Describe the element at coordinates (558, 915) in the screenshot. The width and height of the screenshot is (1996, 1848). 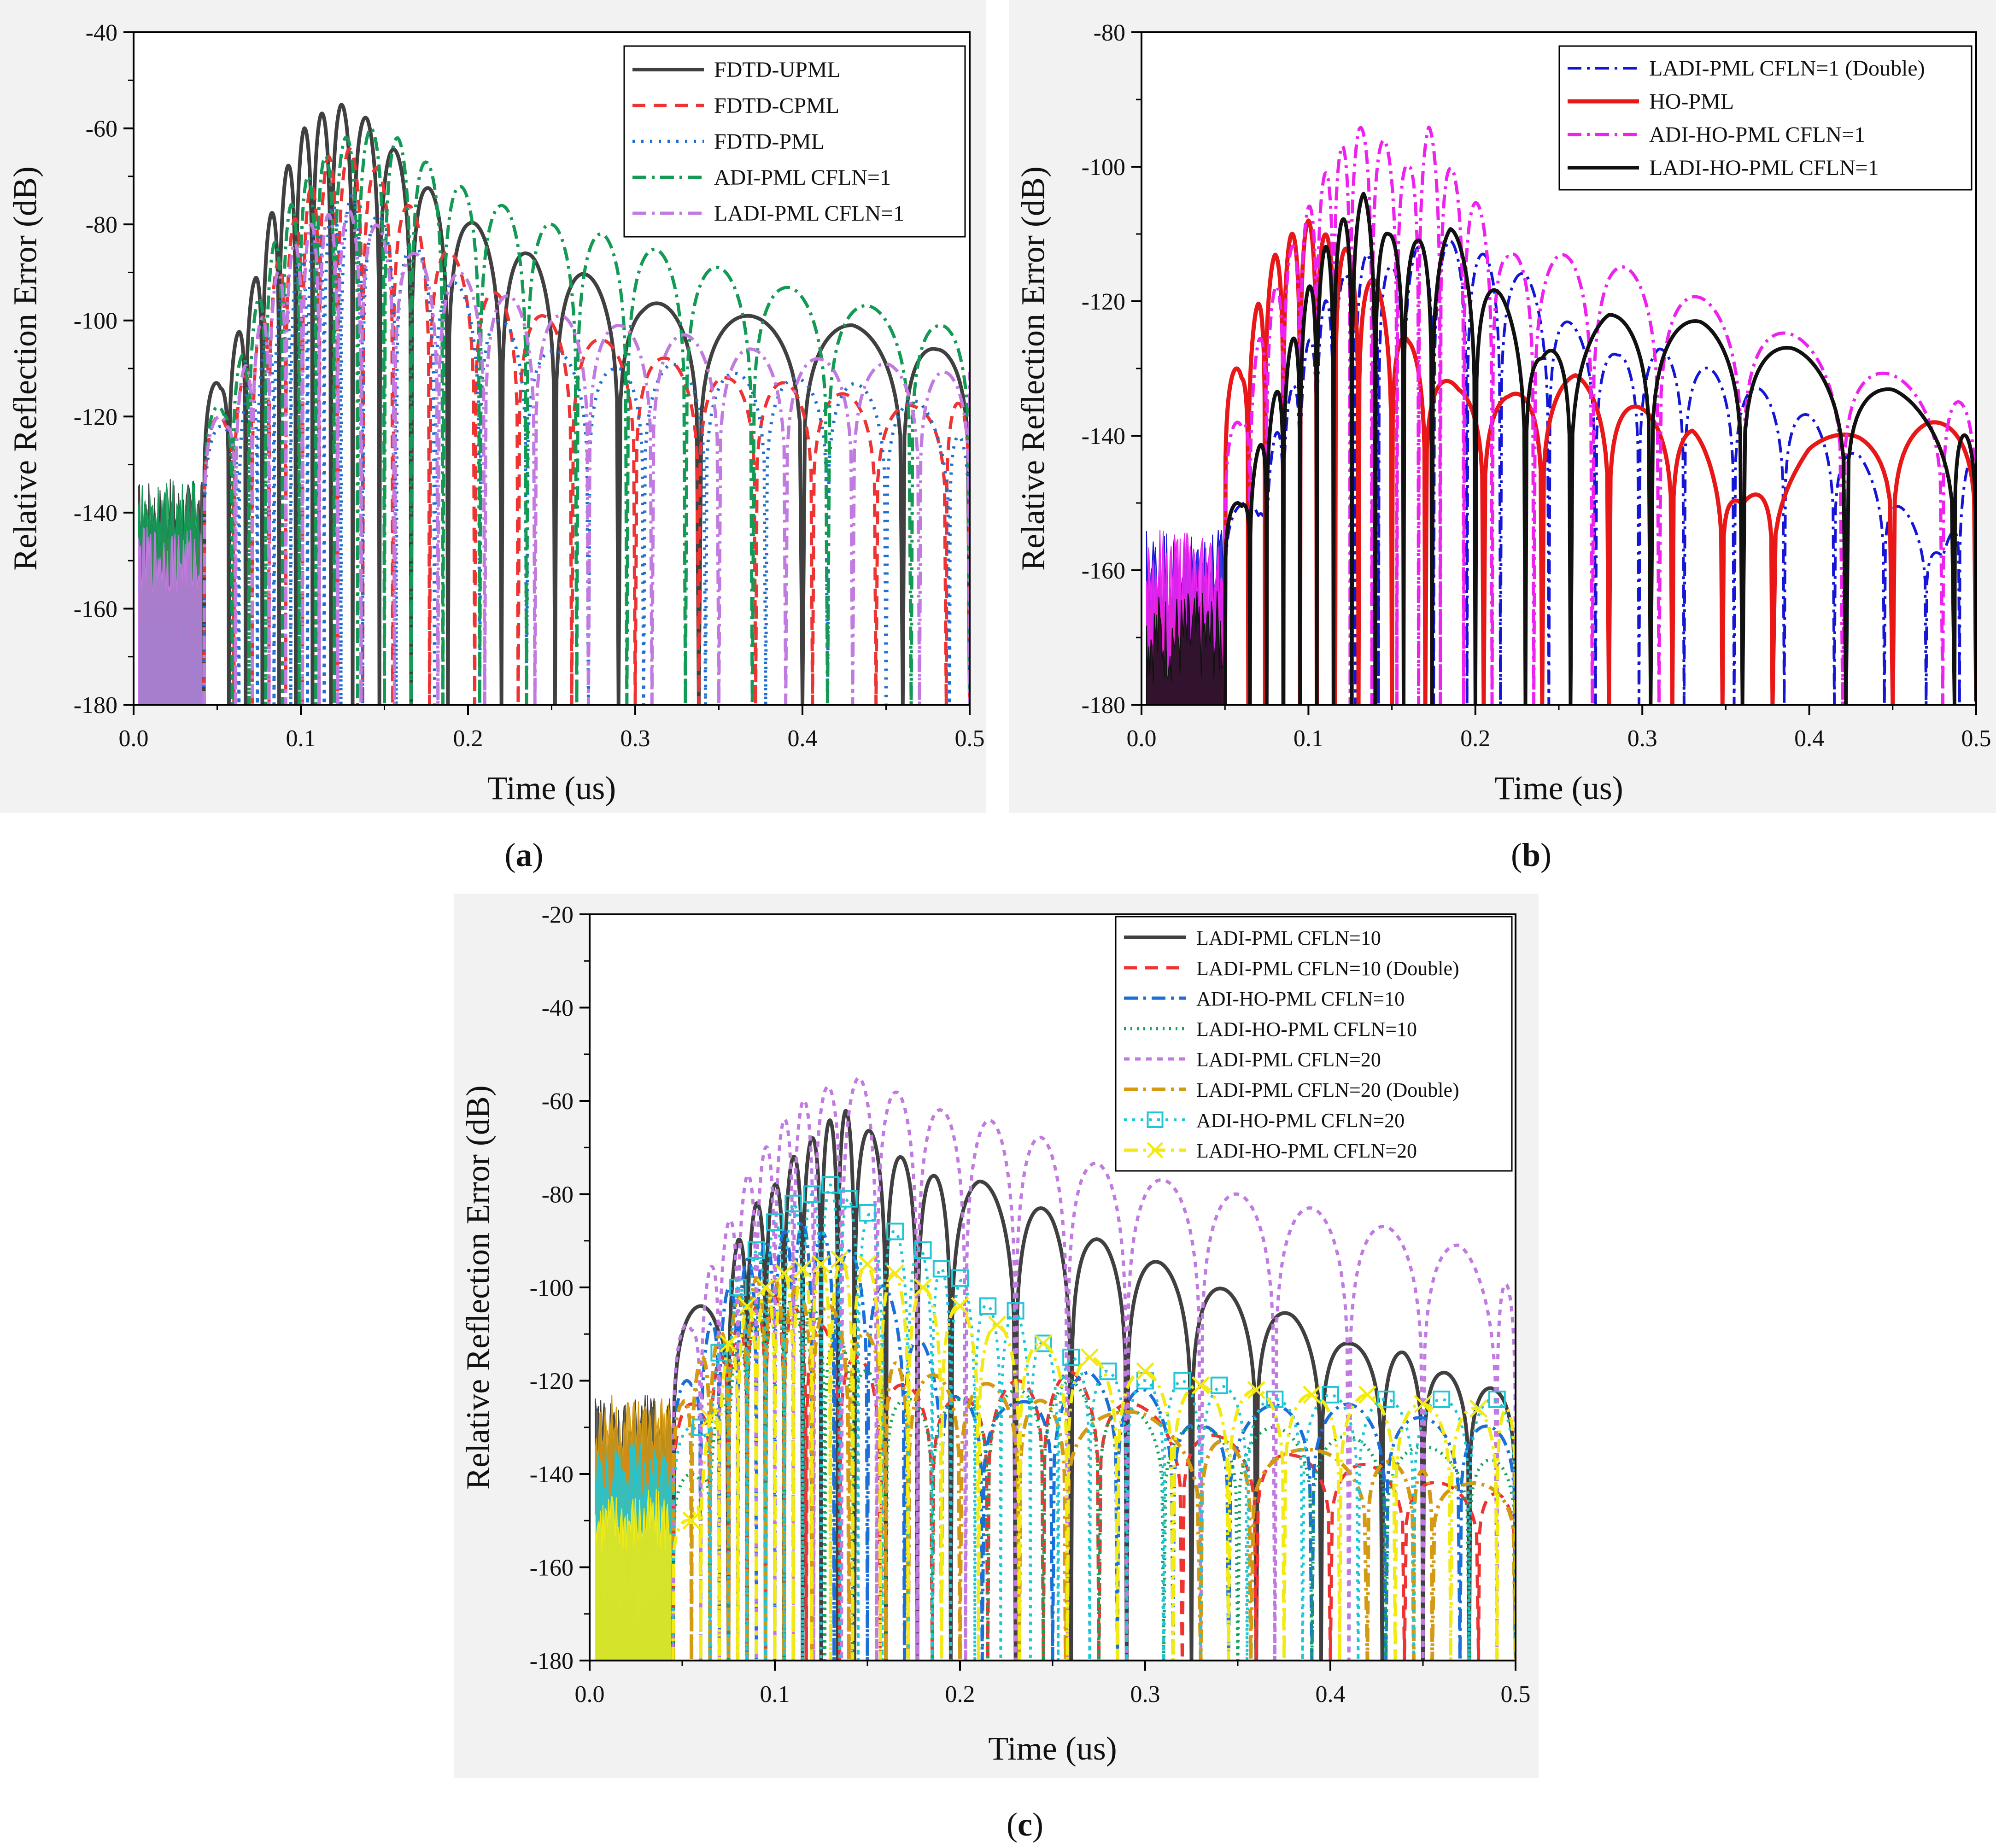
I see `y-tick-label: -20` at that location.